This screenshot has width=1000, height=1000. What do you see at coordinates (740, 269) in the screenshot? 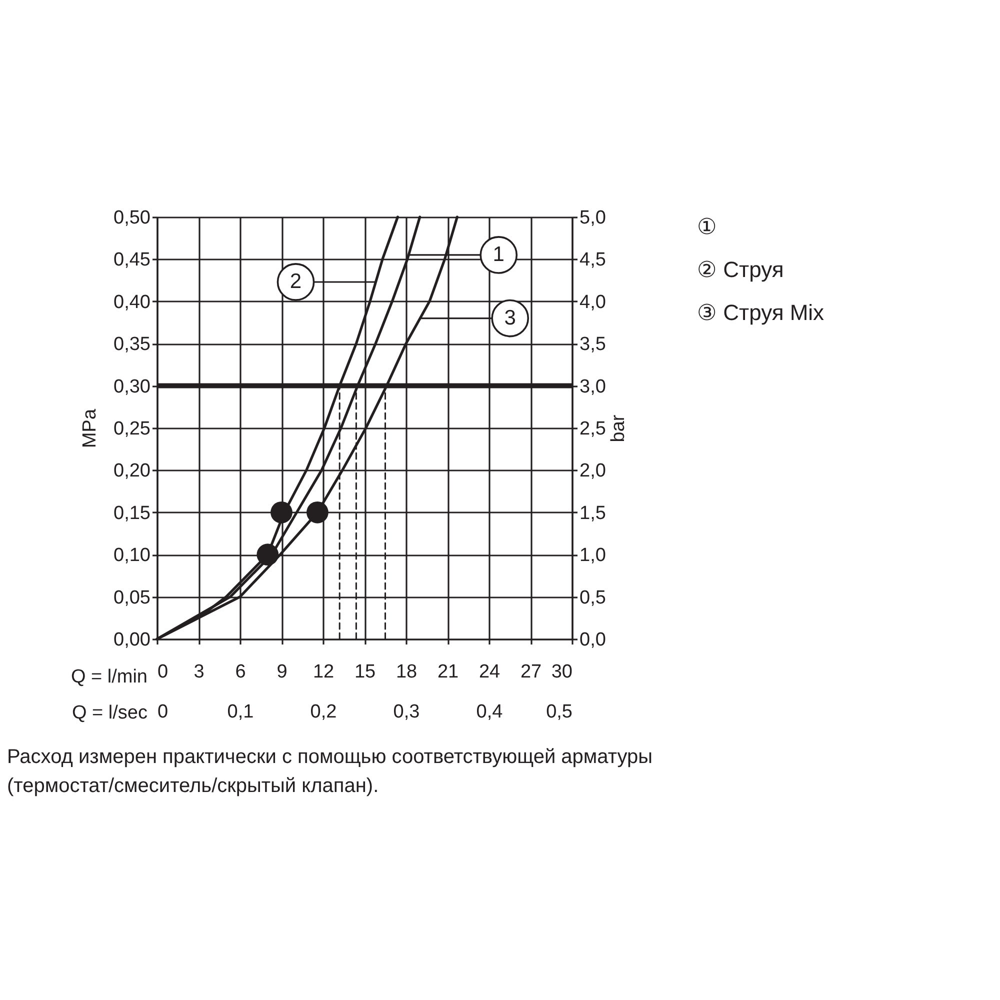
I see `text: ② Струя` at bounding box center [740, 269].